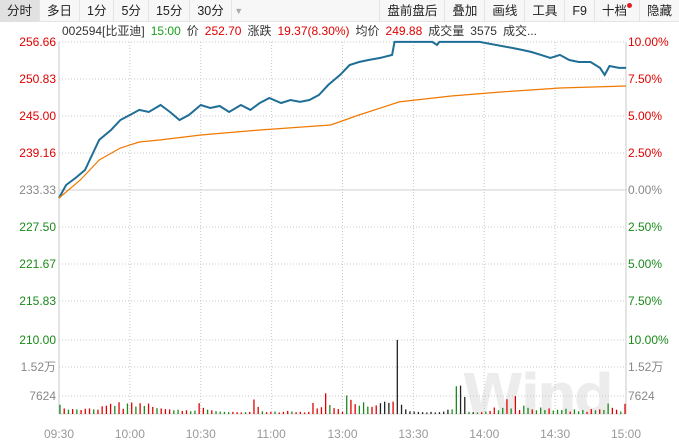 The height and width of the screenshot is (444, 679). Describe the element at coordinates (545, 11) in the screenshot. I see `tools-button: 工具` at that location.